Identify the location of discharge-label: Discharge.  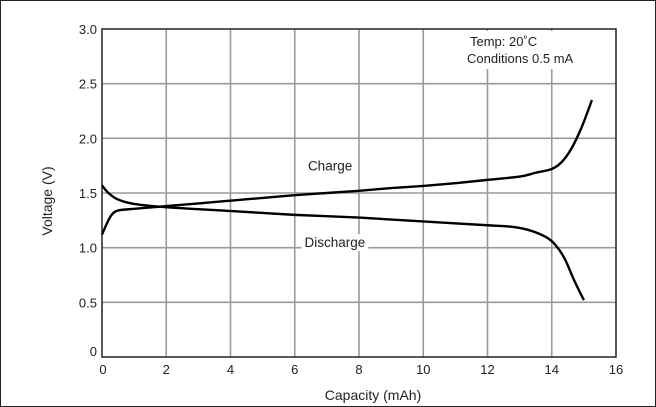
(335, 242).